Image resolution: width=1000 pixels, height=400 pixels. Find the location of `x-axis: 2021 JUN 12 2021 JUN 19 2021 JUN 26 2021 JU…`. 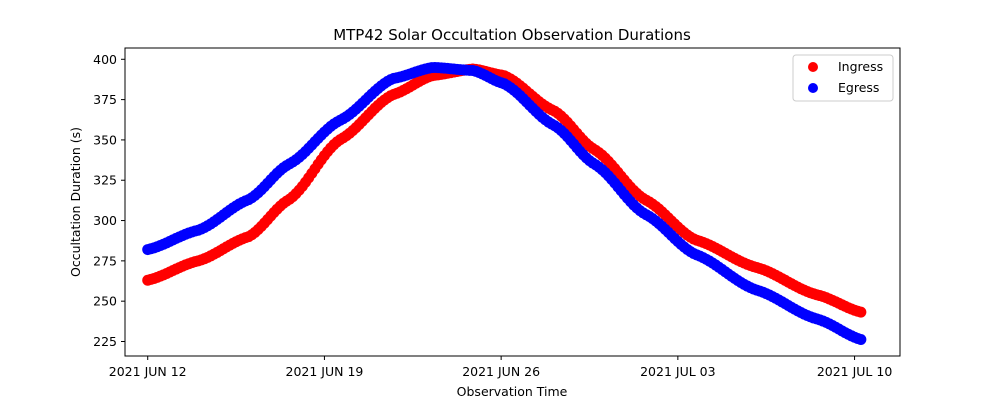

x-axis: 2021 JUN 12 2021 JUN 19 2021 JUN 26 2021 JU… is located at coordinates (501, 367).